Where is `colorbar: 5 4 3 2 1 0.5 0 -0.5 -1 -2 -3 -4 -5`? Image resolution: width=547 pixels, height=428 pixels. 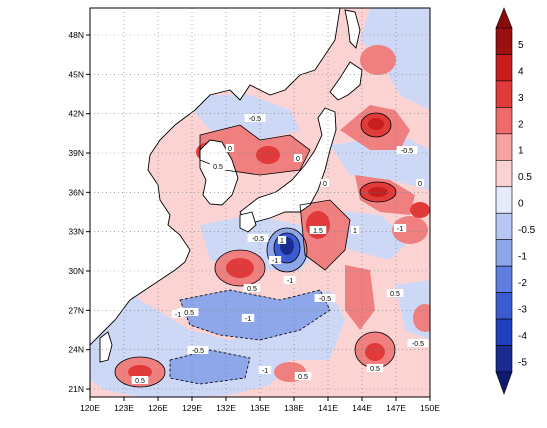
colorbar: 5 4 3 2 1 0.5 0 -0.5 -1 -2 -3 -4 -5 is located at coordinates (515, 201).